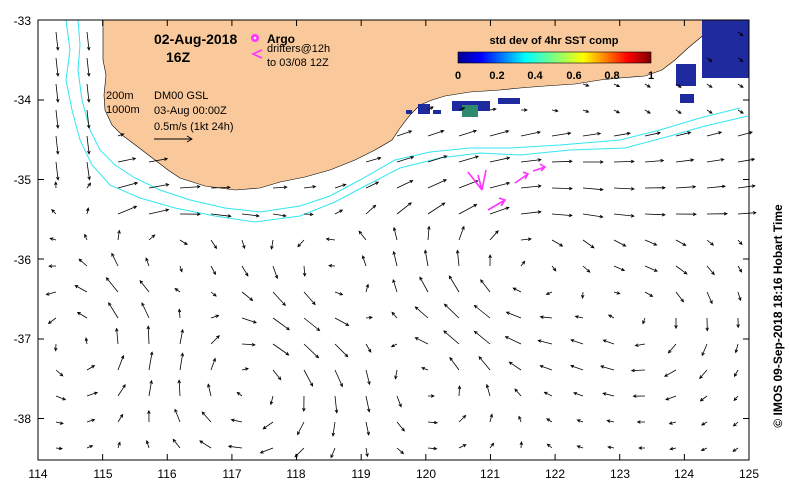  I want to click on lat-tick-label: -35, so click(23, 180).